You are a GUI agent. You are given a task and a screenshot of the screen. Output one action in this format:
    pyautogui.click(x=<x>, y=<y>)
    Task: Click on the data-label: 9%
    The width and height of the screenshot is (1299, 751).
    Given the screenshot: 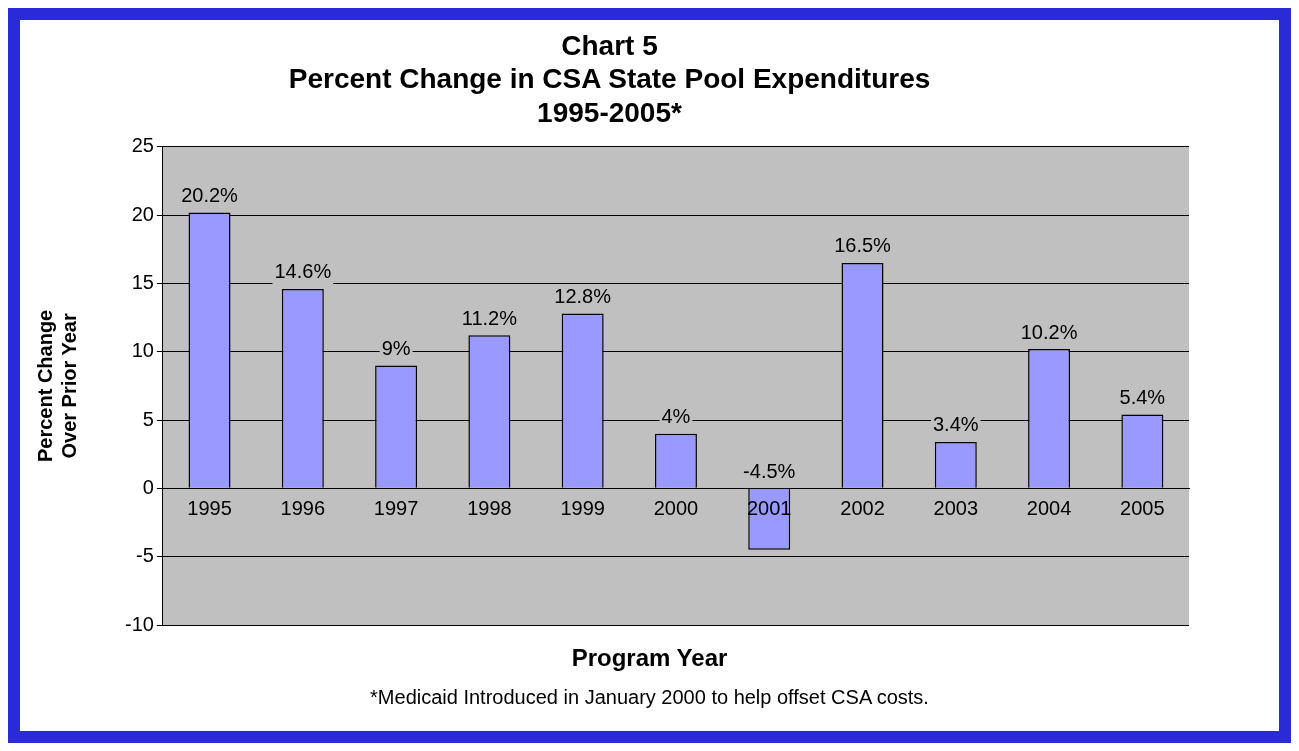 What is the action you would take?
    pyautogui.click(x=396, y=347)
    